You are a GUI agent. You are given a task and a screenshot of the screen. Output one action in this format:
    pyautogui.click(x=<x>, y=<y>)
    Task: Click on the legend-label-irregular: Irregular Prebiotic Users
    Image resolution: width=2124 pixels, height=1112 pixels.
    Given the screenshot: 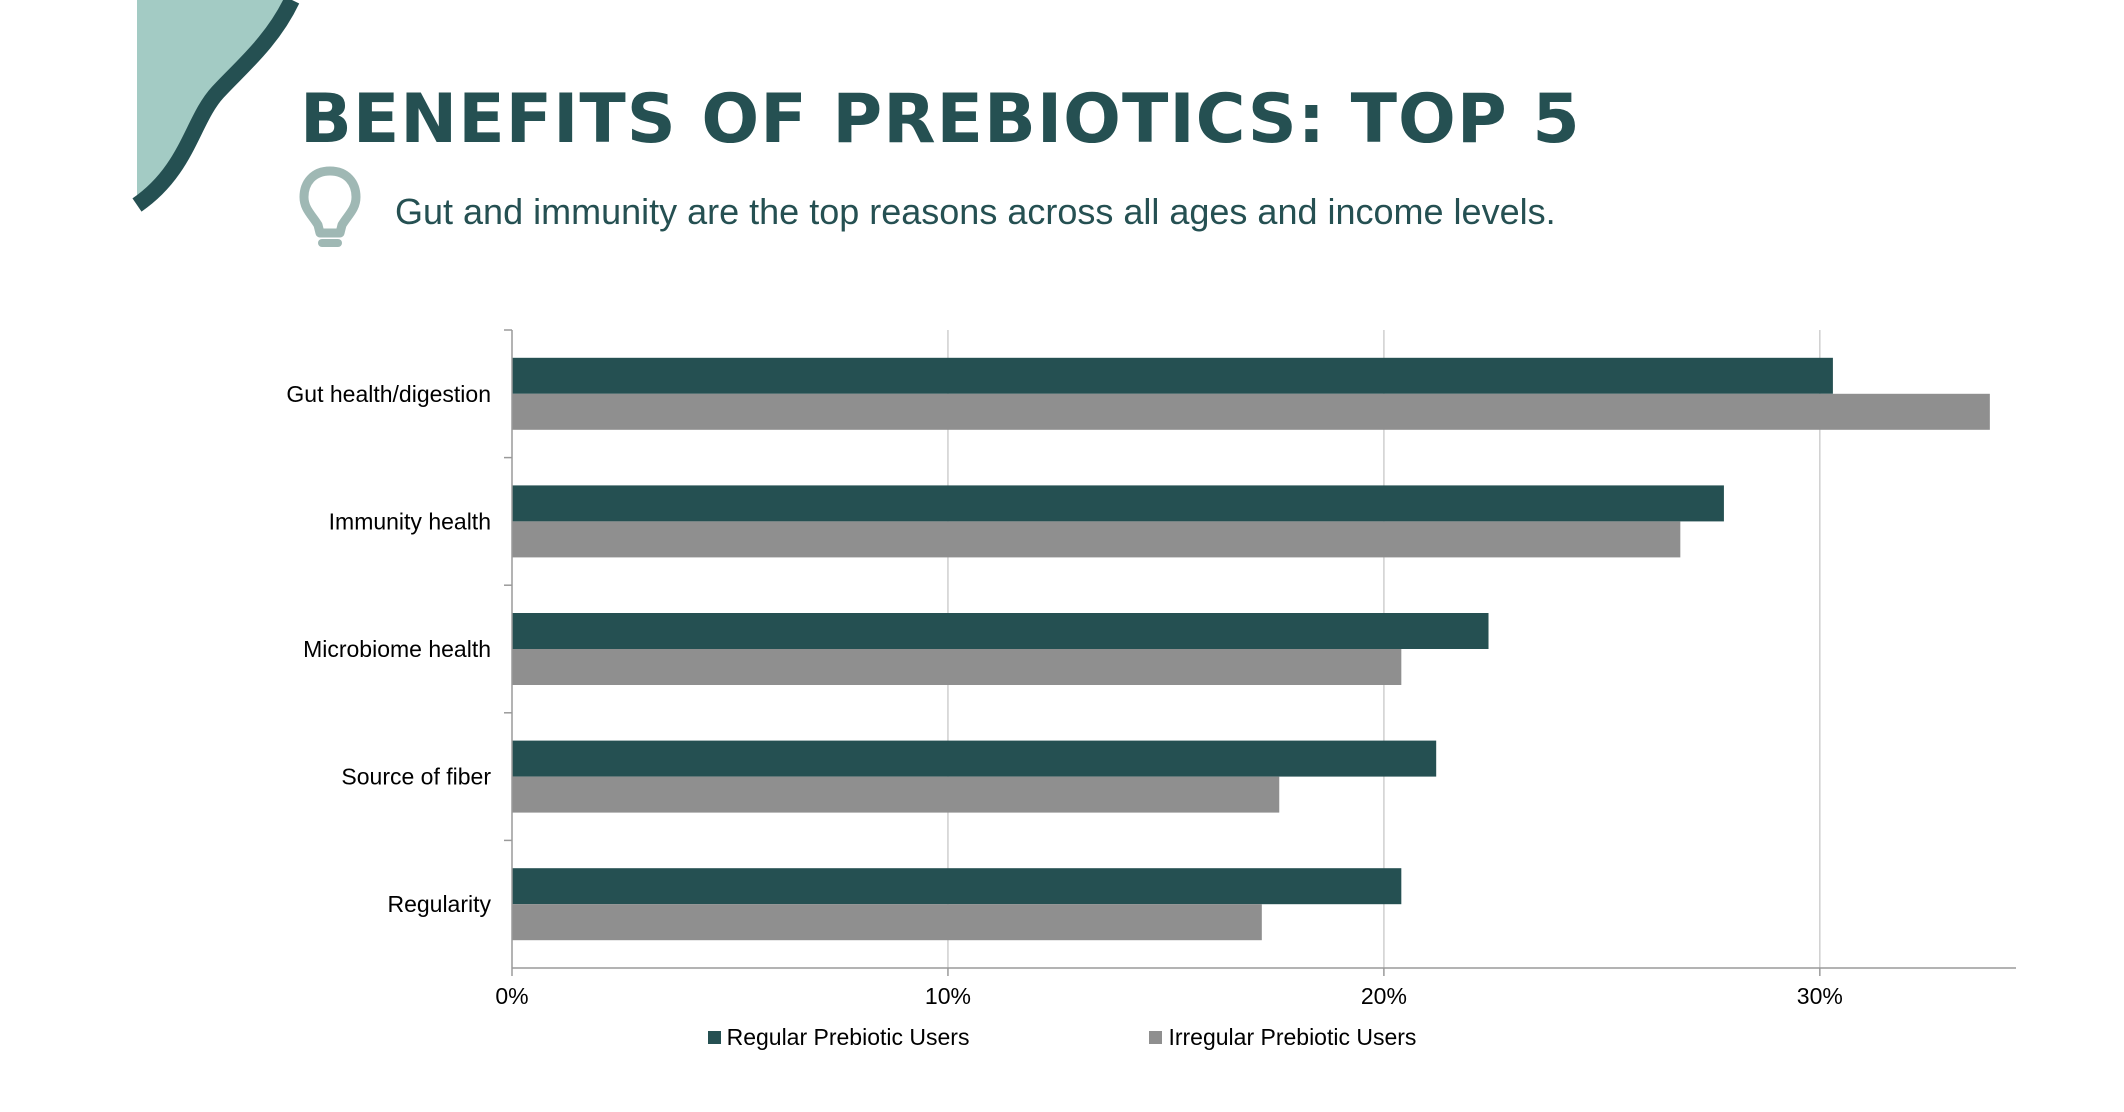 What is the action you would take?
    pyautogui.click(x=1292, y=1037)
    